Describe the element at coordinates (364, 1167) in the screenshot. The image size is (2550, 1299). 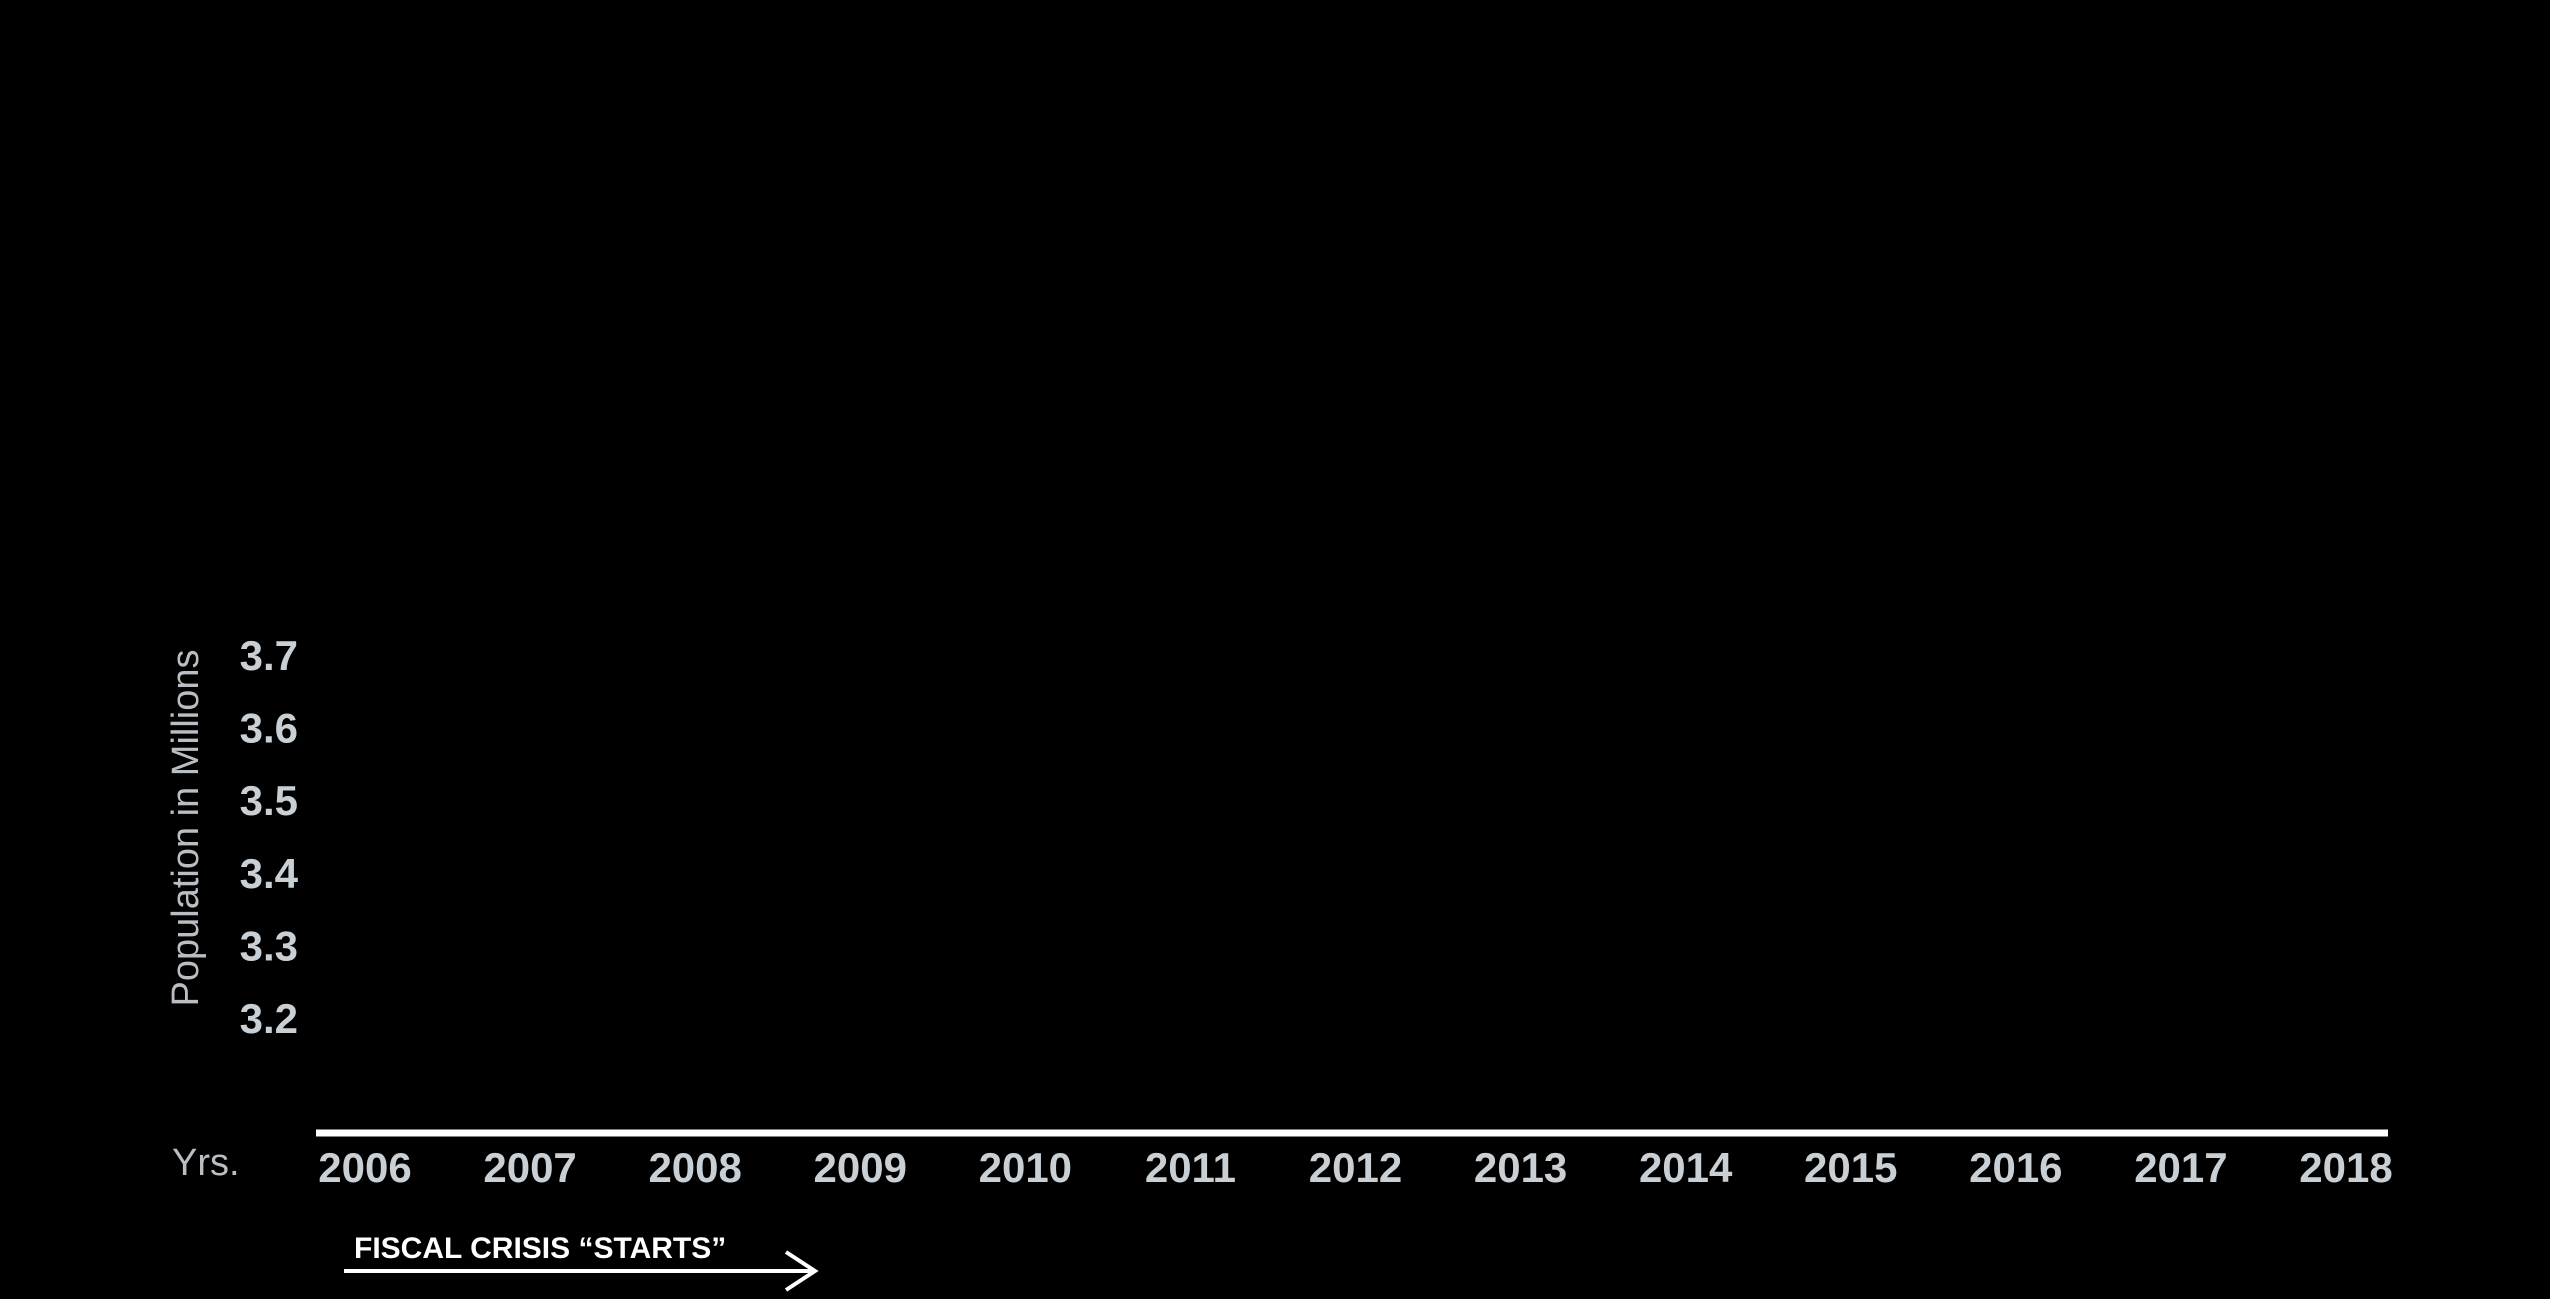
I see `x-tick-label: 2006` at that location.